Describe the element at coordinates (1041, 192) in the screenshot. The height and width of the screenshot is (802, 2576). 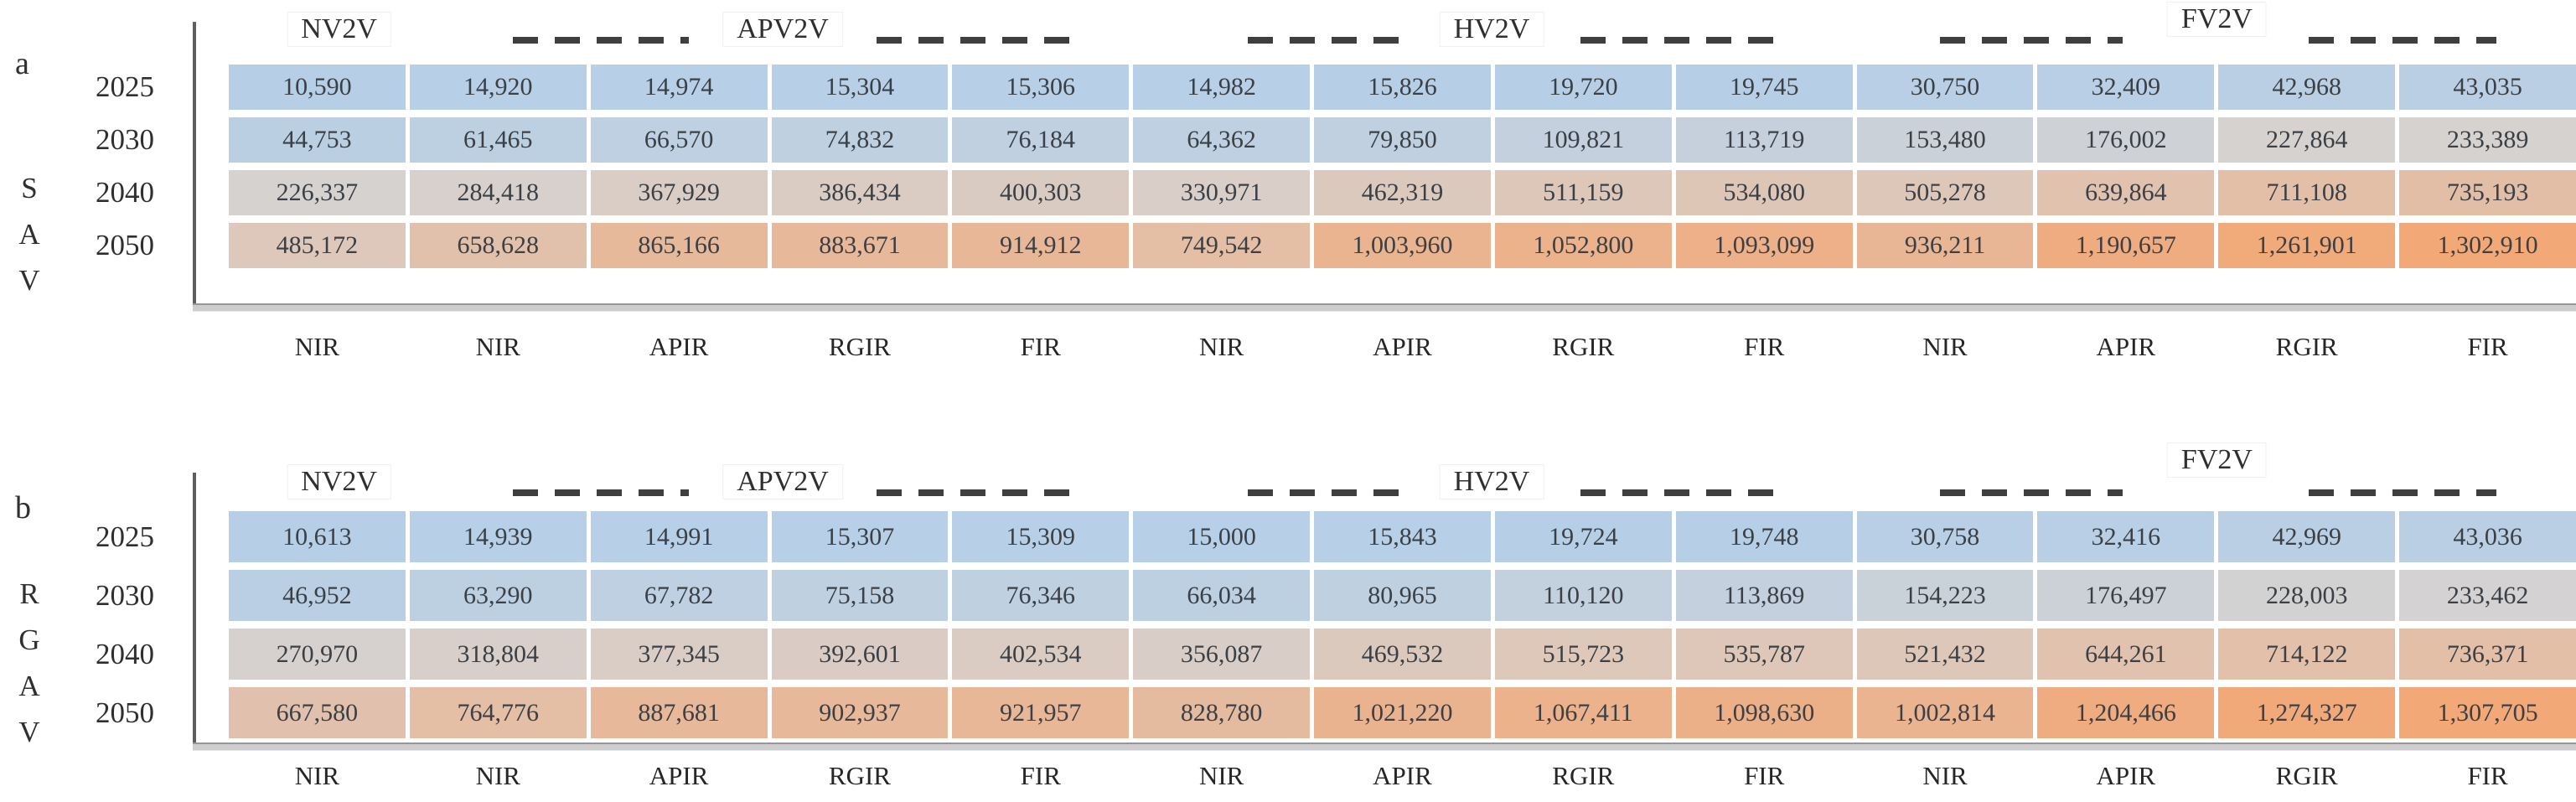
I see `heatmap-cell: 400,303` at that location.